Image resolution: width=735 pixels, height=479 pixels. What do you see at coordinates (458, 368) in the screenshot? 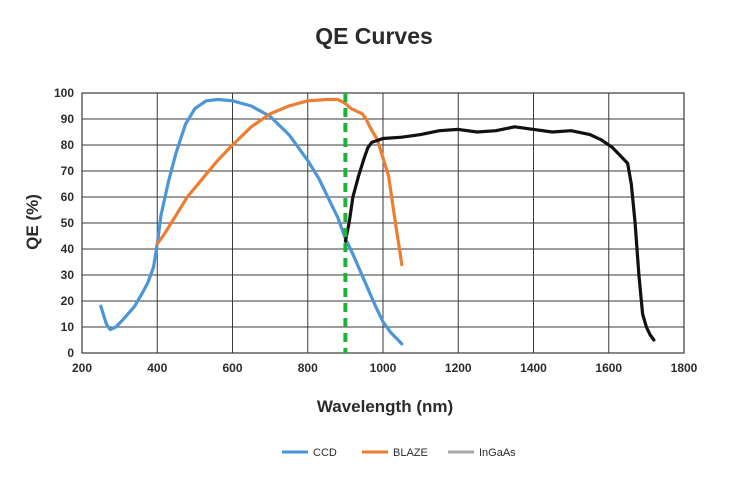
I see `x-tick-label: 1200` at bounding box center [458, 368].